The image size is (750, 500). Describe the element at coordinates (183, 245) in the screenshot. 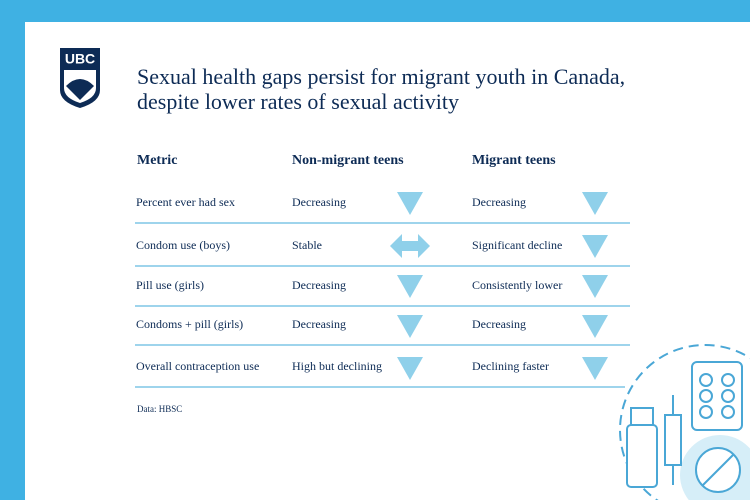

I see `cell: Condom use (boys)` at that location.